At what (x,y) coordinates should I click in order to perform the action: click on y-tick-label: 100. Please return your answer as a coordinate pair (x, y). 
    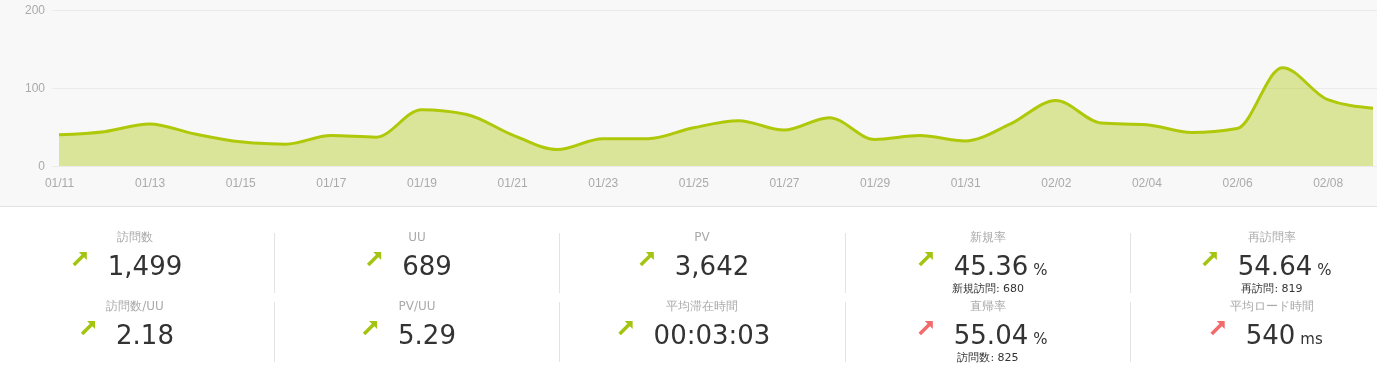
    Looking at the image, I should click on (35, 88).